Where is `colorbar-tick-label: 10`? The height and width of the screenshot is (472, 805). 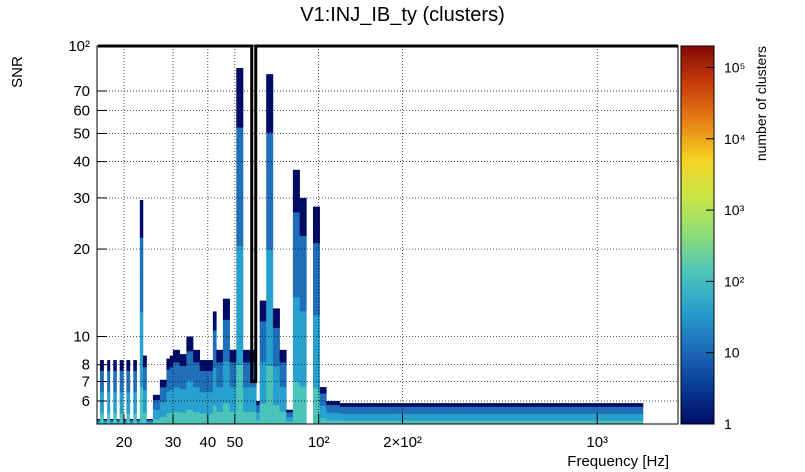
colorbar-tick-label: 10 is located at coordinates (732, 353).